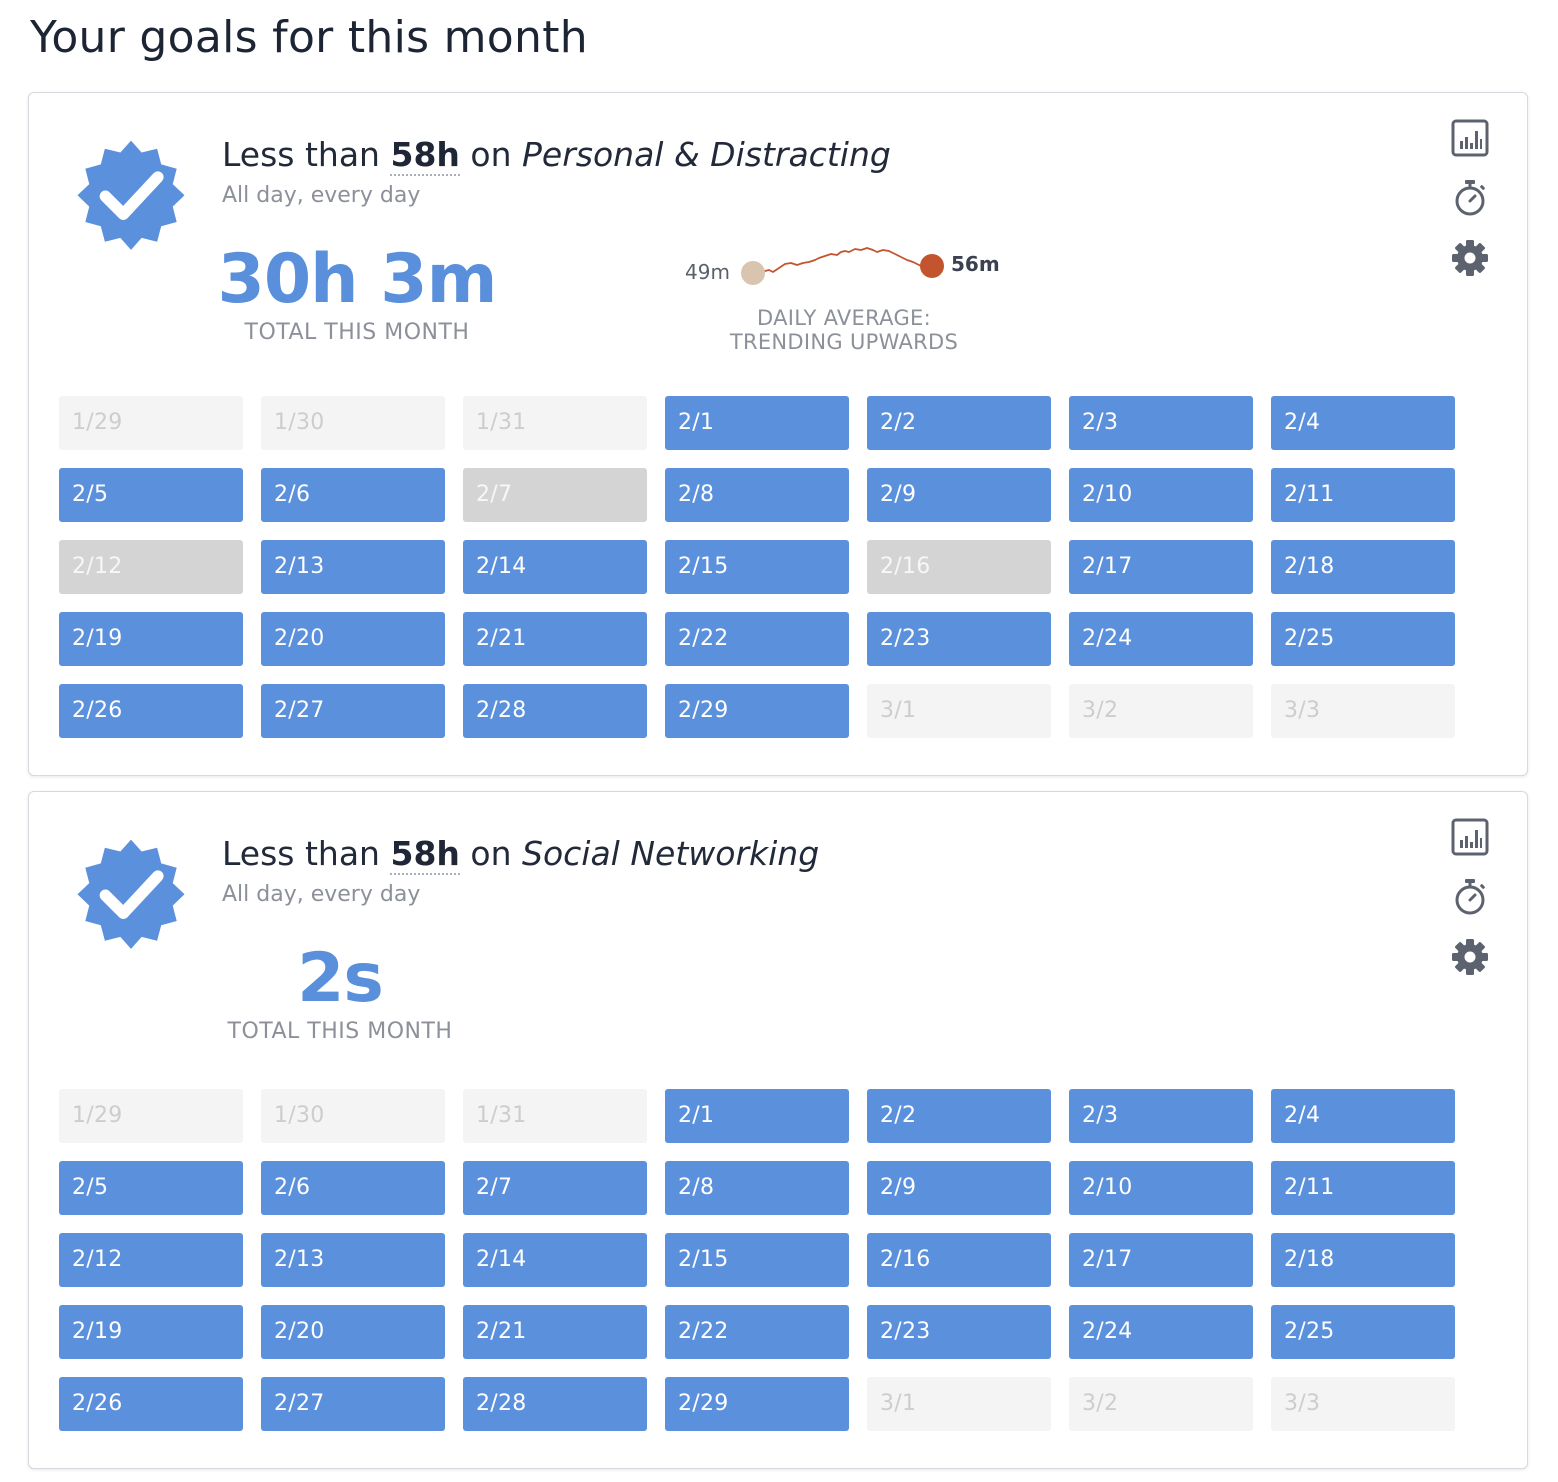  I want to click on trend-end-value: 56m, so click(975, 264).